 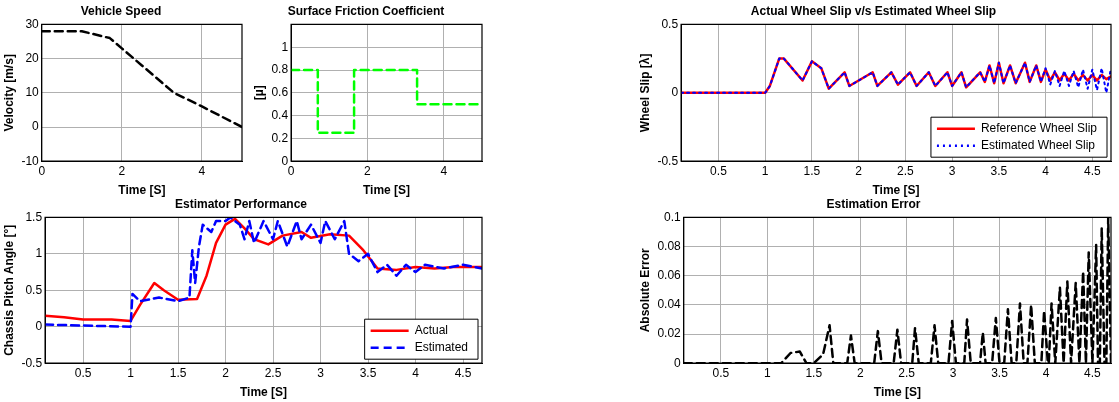 I want to click on y-tick-label: 0.04, so click(x=669, y=304).